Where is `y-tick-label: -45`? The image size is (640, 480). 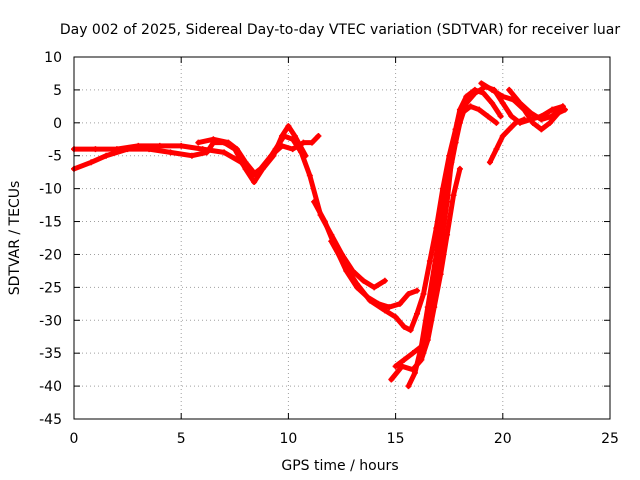
y-tick-label: -45 is located at coordinates (50, 420).